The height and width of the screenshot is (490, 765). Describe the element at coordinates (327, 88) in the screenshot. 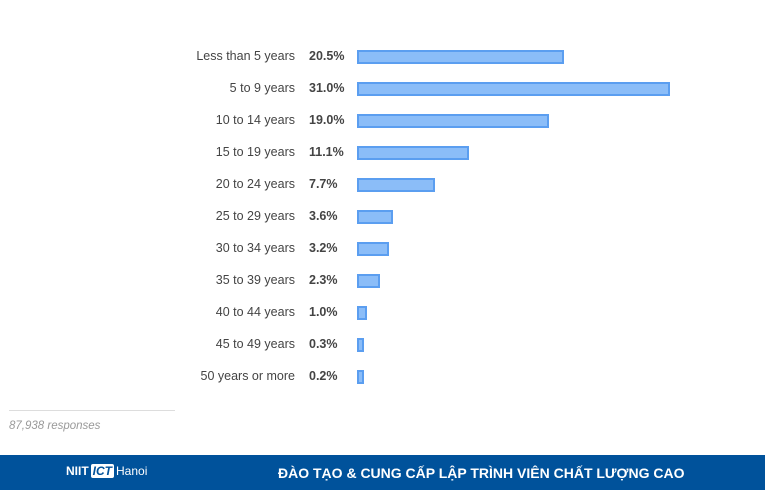

I see `value-label: 31.0%` at that location.